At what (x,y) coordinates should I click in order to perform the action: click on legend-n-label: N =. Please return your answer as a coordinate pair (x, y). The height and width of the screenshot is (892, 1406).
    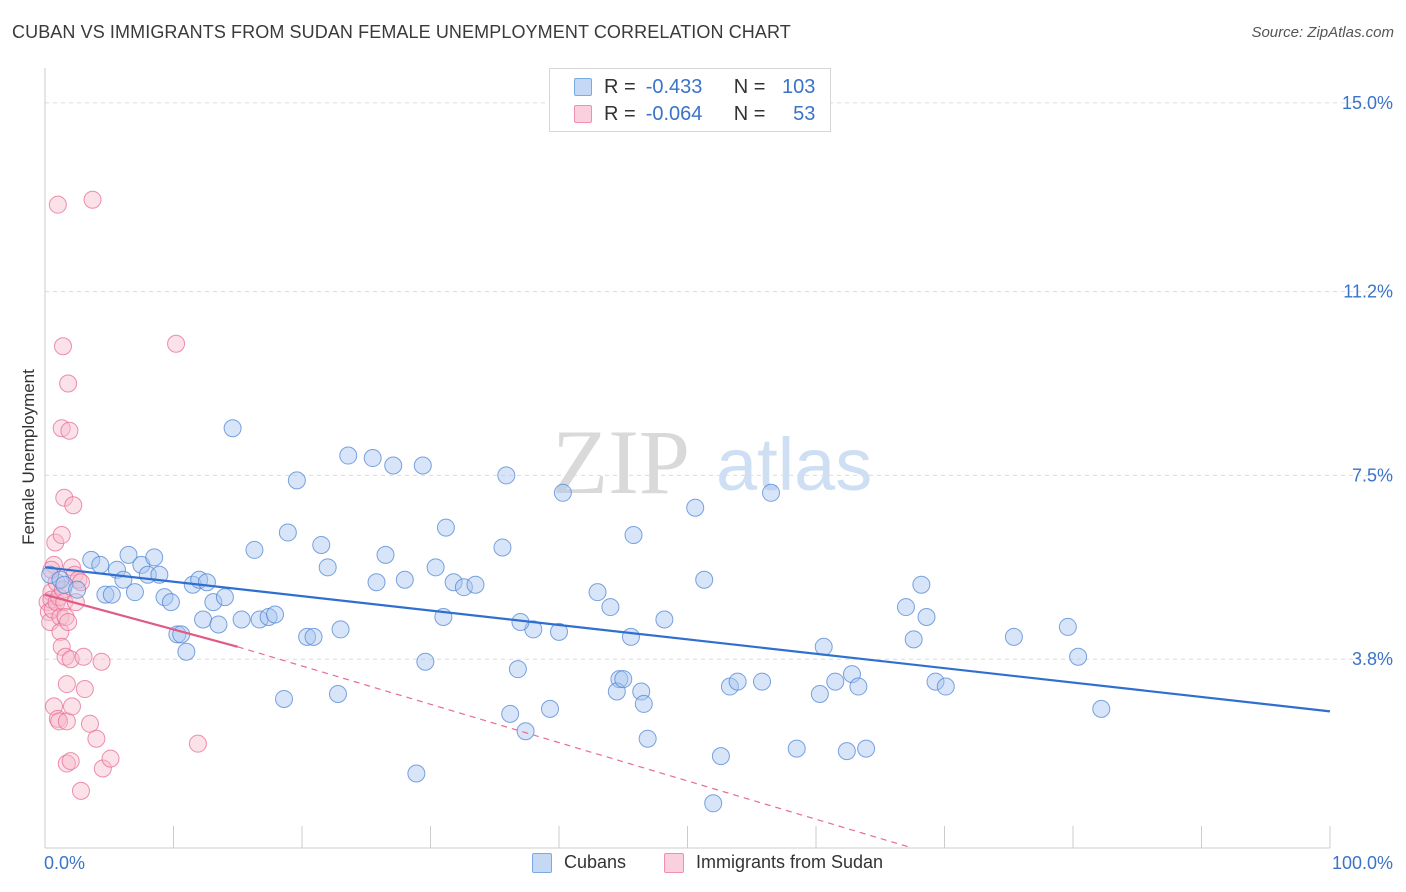
    Looking at the image, I should click on (749, 113).